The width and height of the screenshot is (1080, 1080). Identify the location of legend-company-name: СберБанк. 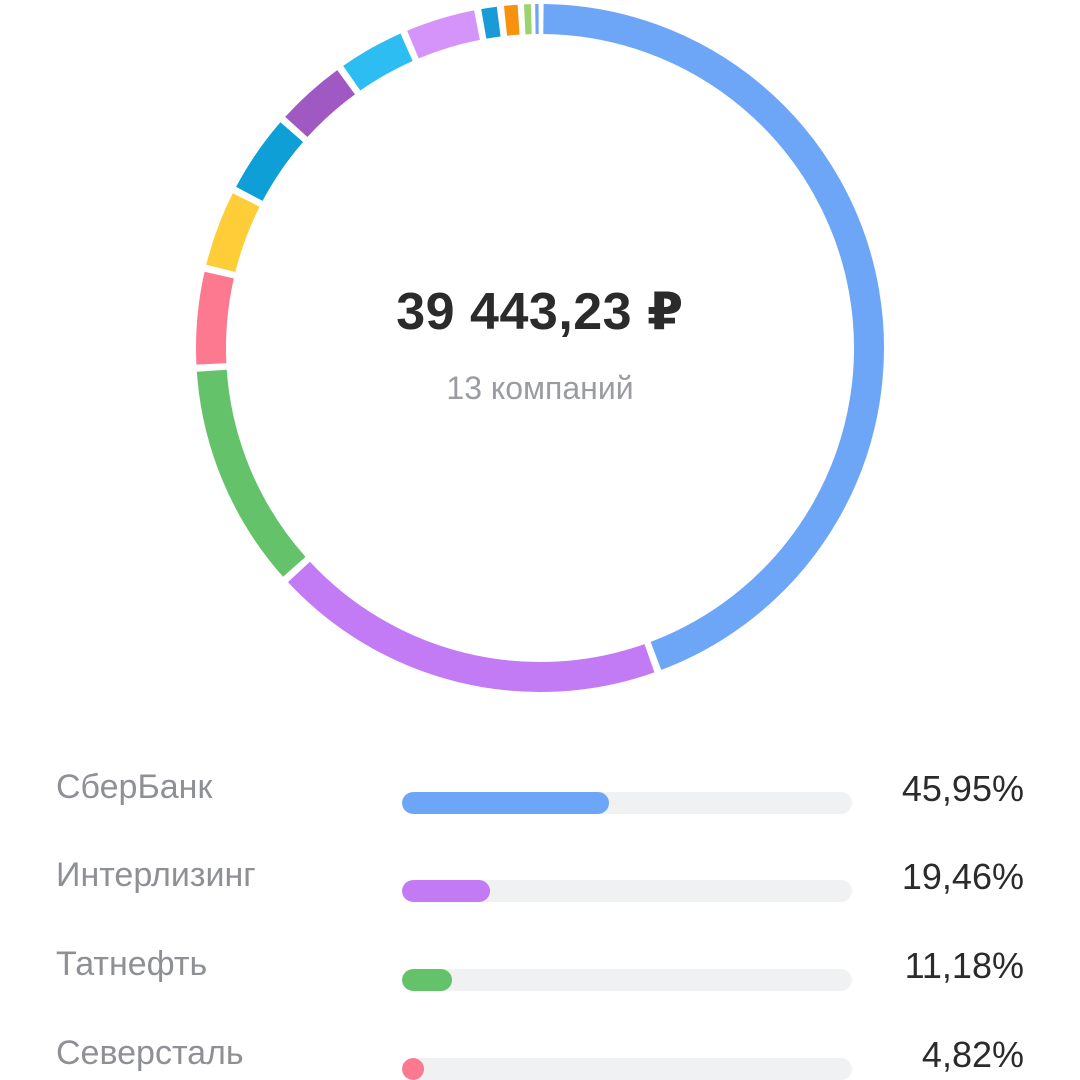
(134, 787).